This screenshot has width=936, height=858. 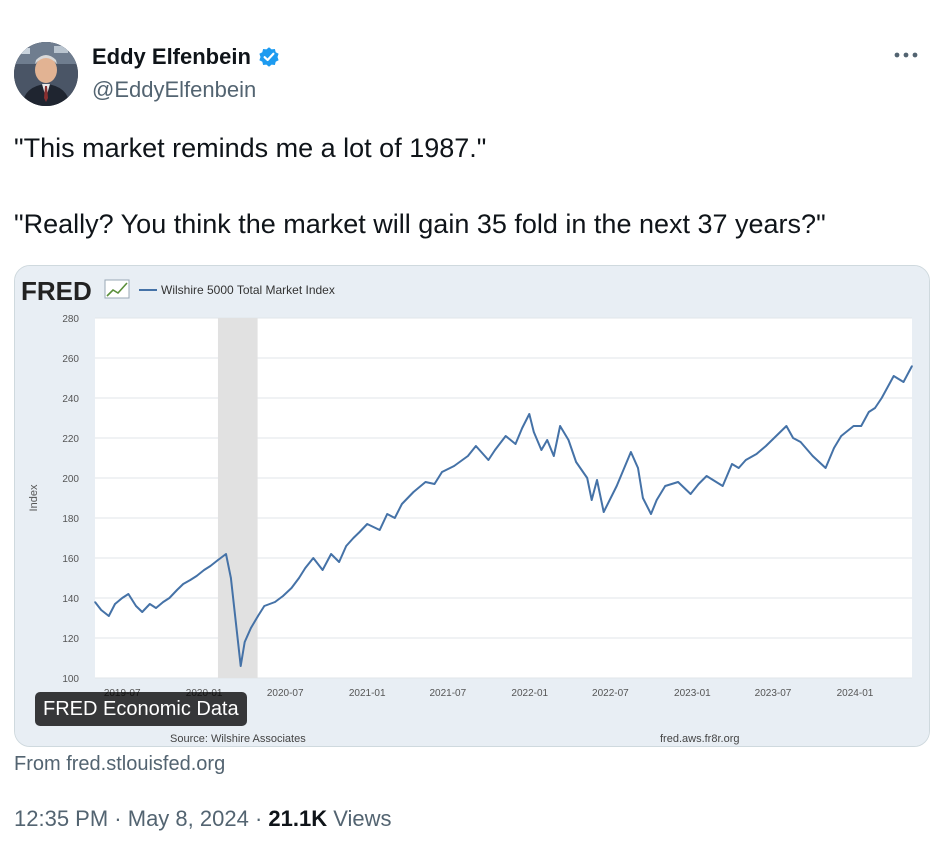 I want to click on tweet-text-line-1: "This market reminds me a lot of 1987.", so click(x=250, y=148).